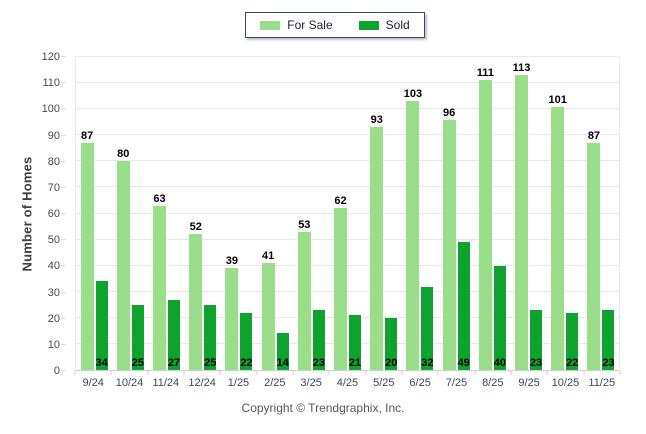 The image size is (646, 434). What do you see at coordinates (195, 227) in the screenshot?
I see `for-sale-value-label: 52` at bounding box center [195, 227].